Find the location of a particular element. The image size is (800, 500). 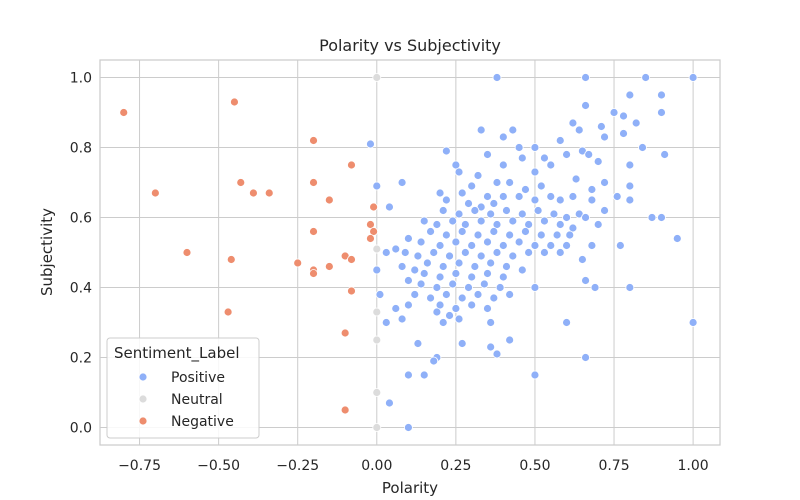

legend: Sentiment_Label Positive Neutral Negative is located at coordinates (183, 388).